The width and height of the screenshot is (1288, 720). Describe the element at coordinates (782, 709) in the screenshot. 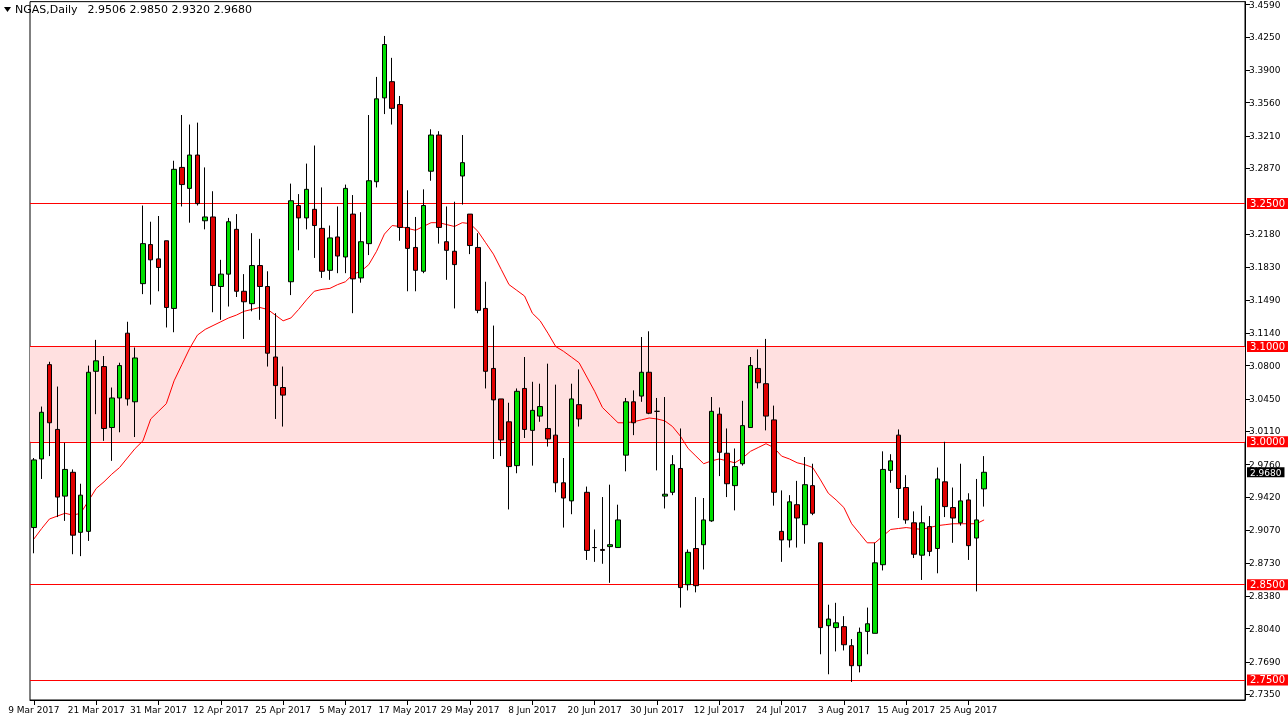

I see `x-tick-label: 24 Jul 2017` at that location.